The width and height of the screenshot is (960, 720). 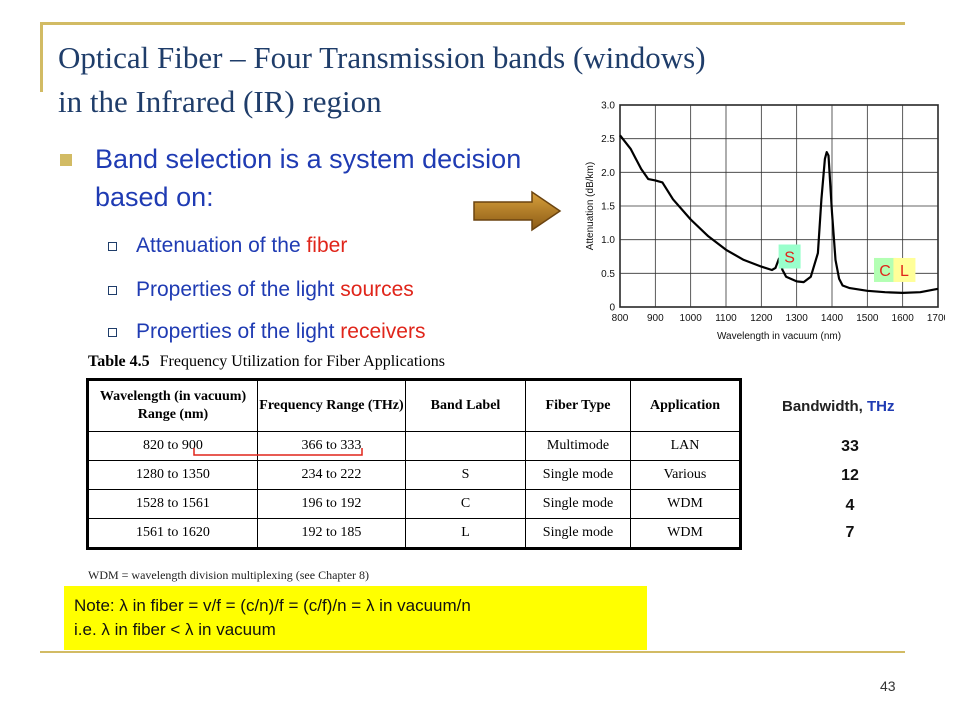 What do you see at coordinates (465, 405) in the screenshot?
I see `header-band-label: Band Label` at bounding box center [465, 405].